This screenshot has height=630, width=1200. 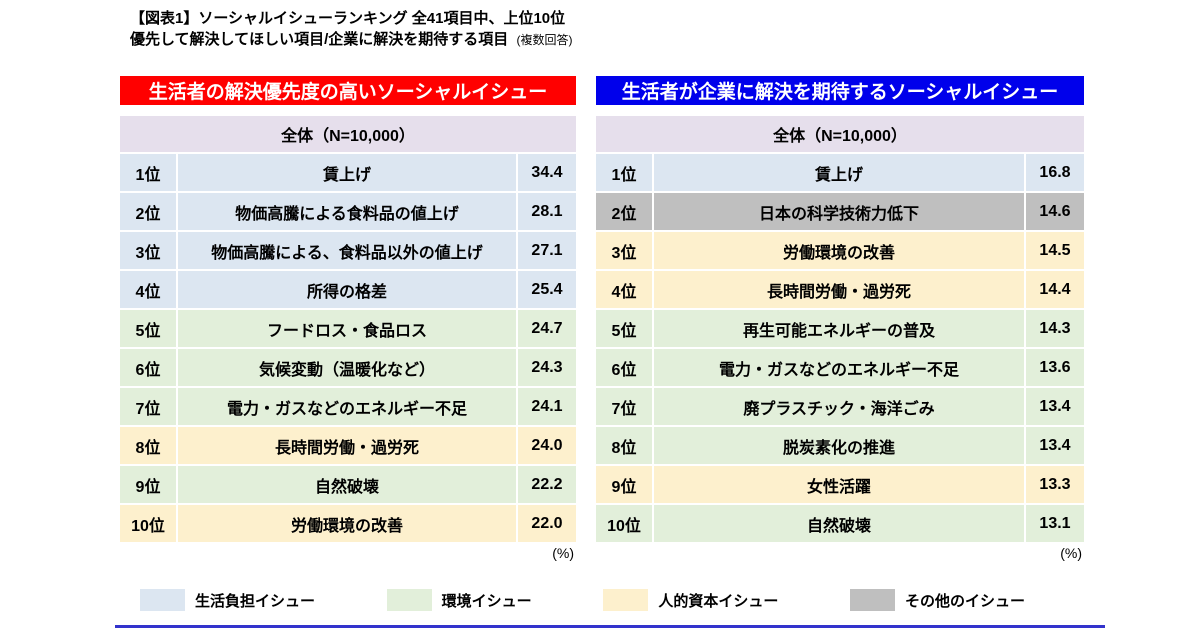 I want to click on legend-label: 環境イシュー, so click(x=486, y=601).